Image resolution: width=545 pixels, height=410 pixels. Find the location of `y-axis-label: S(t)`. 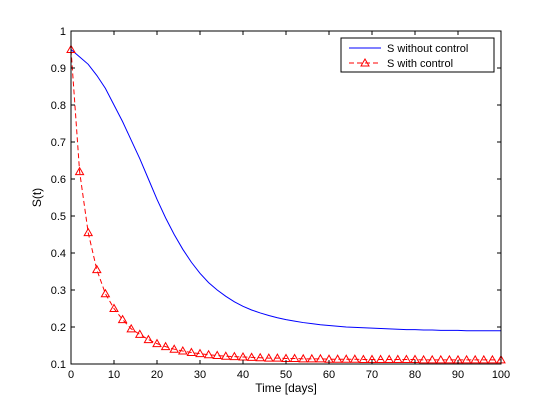

y-axis-label: S(t) is located at coordinates (37, 197).